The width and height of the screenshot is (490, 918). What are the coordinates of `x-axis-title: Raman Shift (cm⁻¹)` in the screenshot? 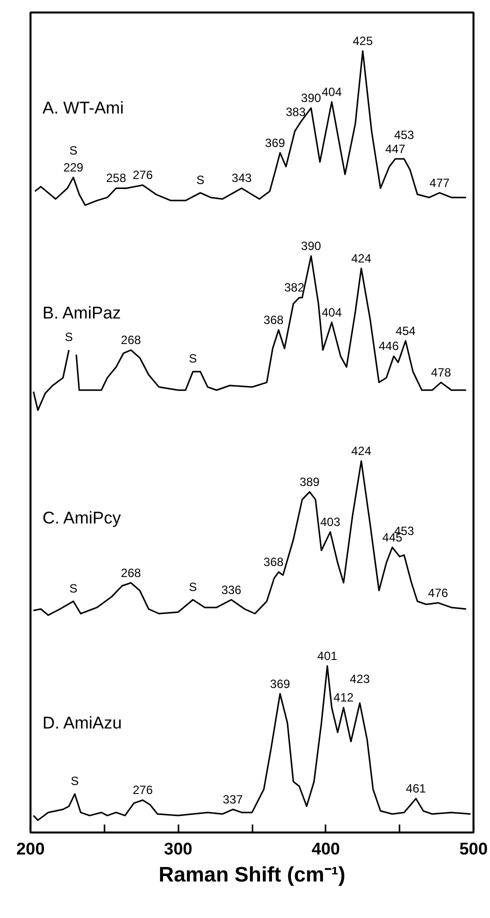 It's located at (252, 875).